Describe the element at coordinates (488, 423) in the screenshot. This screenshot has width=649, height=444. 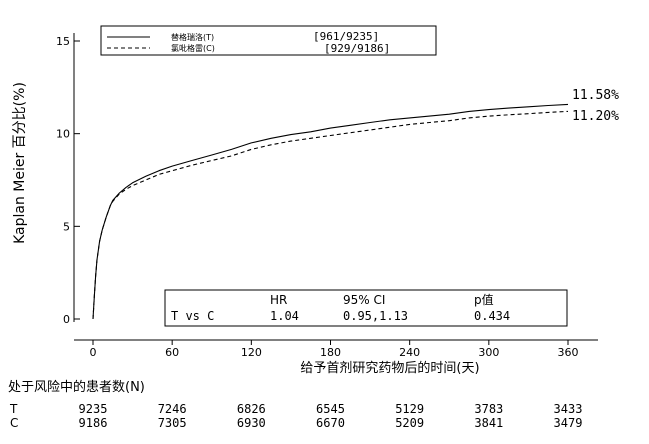
I see `risk-cell: 3841` at that location.